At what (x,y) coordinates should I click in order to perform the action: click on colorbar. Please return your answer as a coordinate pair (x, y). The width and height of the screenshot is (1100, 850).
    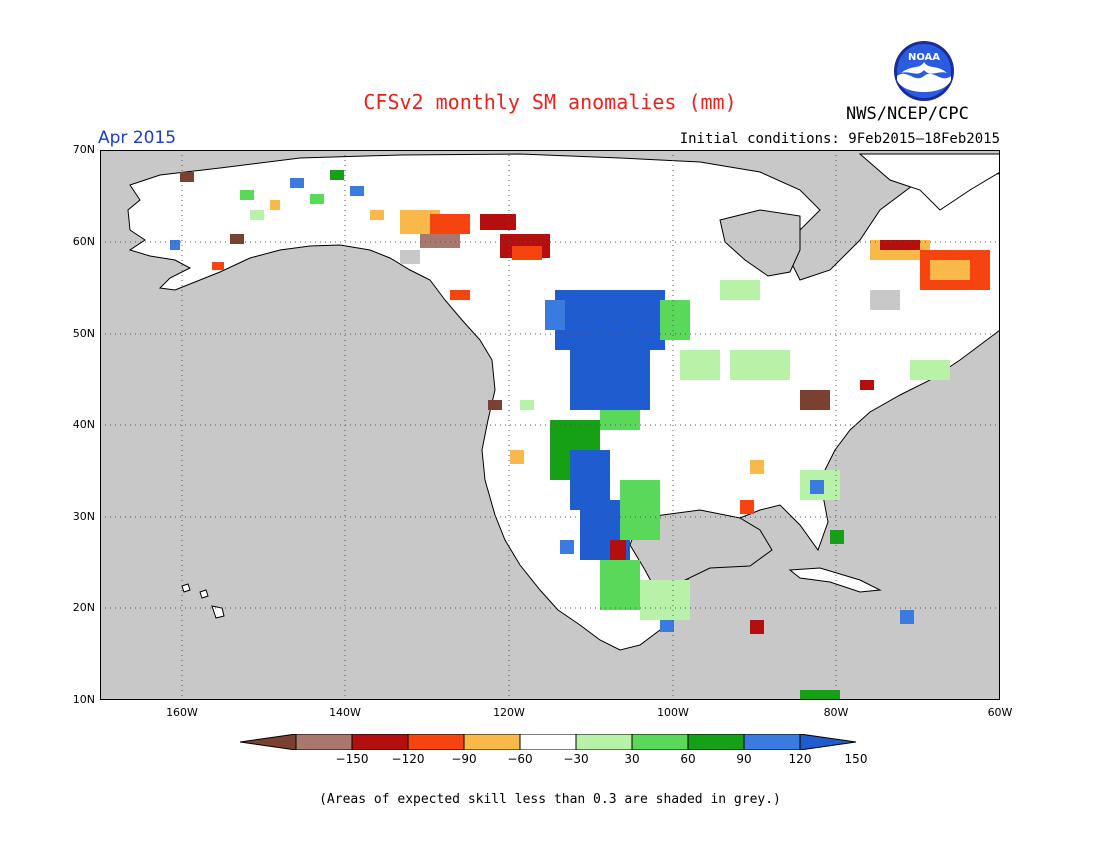
    Looking at the image, I should click on (548, 742).